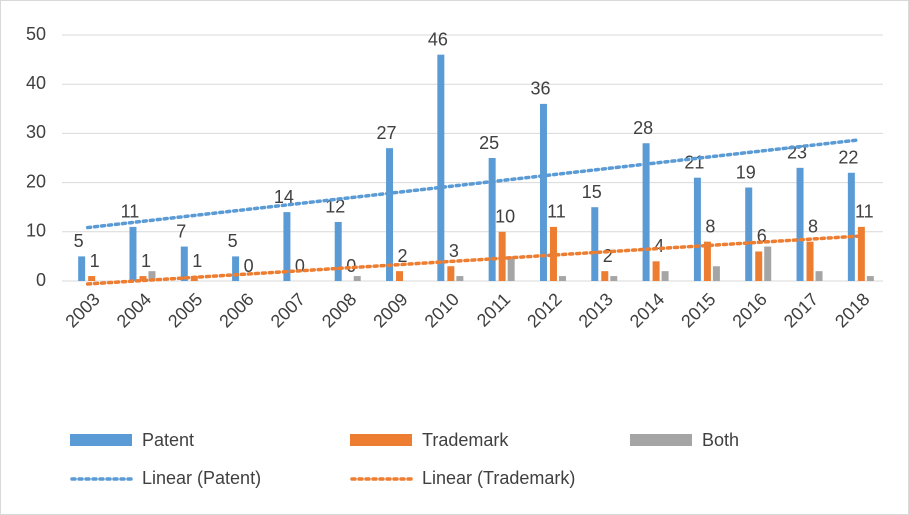  What do you see at coordinates (41, 280) in the screenshot?
I see `y-tick-label: 0` at bounding box center [41, 280].